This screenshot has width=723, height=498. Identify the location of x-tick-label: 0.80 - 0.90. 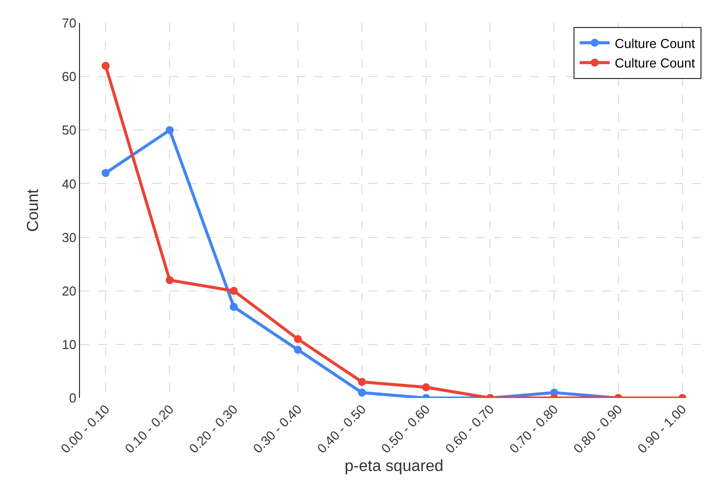
(598, 429).